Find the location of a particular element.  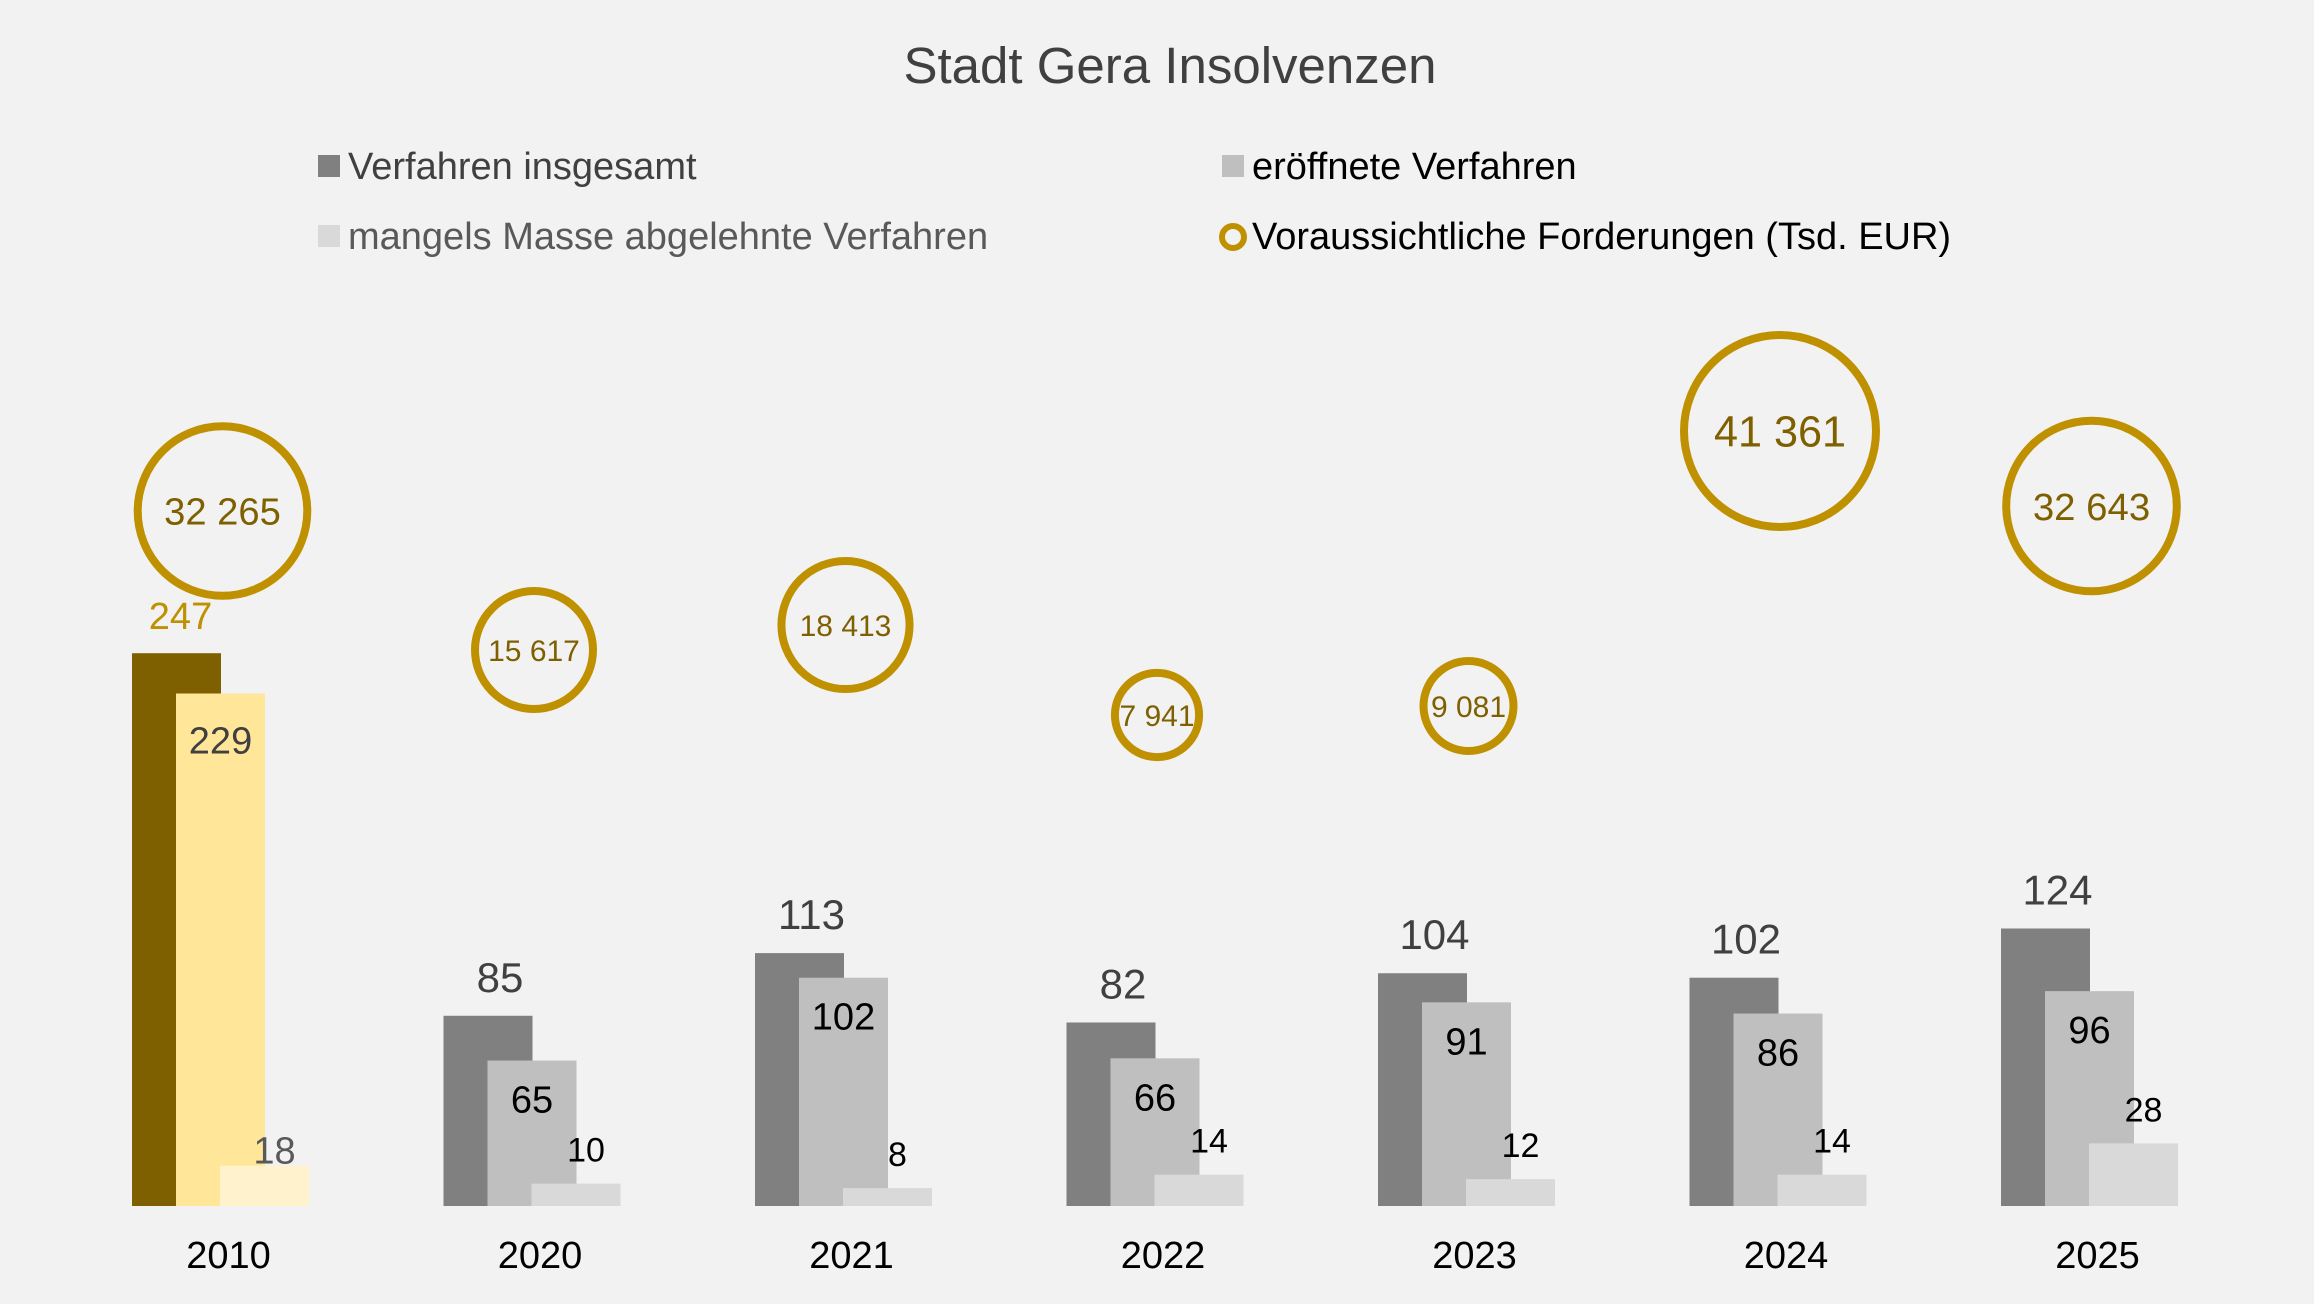

tick-label-2023: 2023 is located at coordinates (1474, 1256).